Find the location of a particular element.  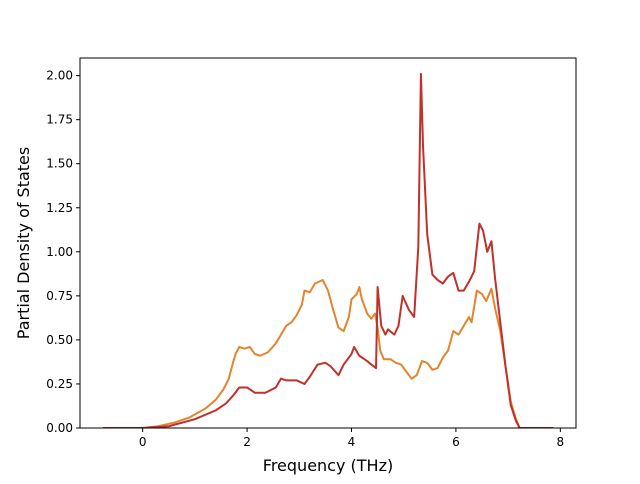

x-tick-label: 6 is located at coordinates (456, 442).